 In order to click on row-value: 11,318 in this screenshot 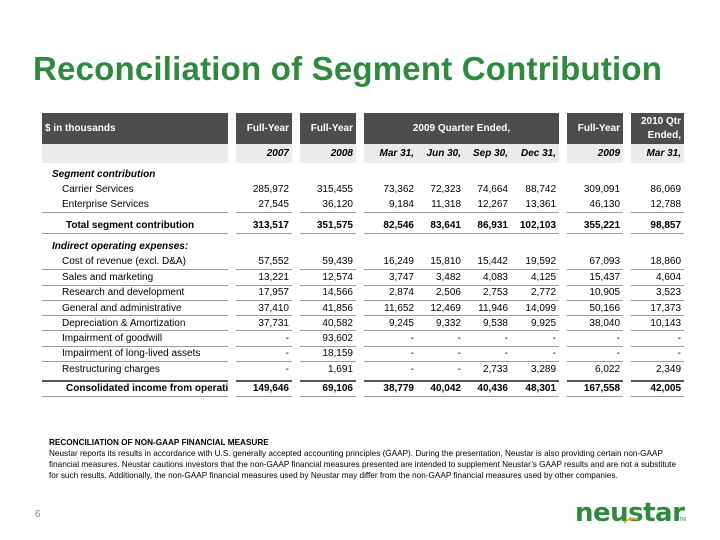, I will do `click(440, 205)`.